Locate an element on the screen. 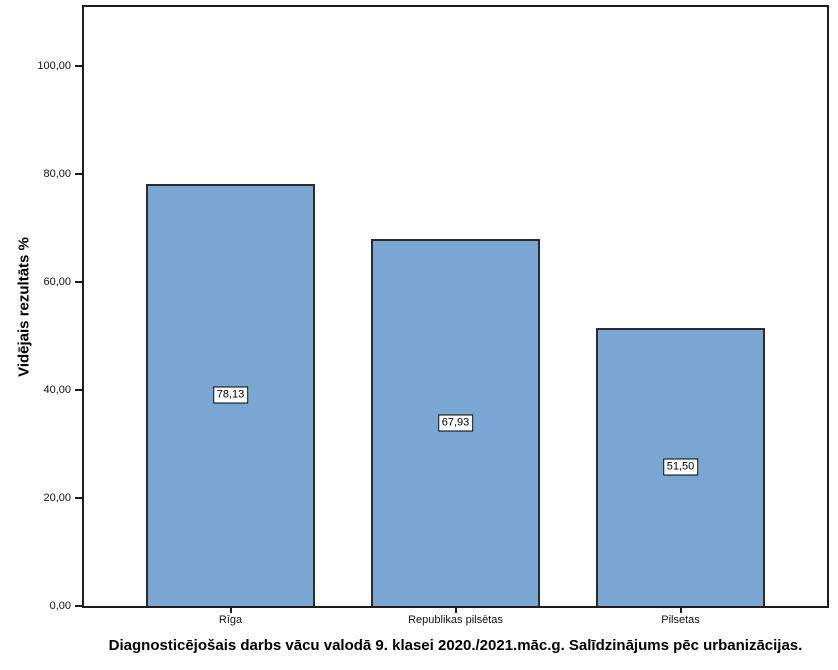  y-axis-title: Vidējais rezultāts % is located at coordinates (24, 307).